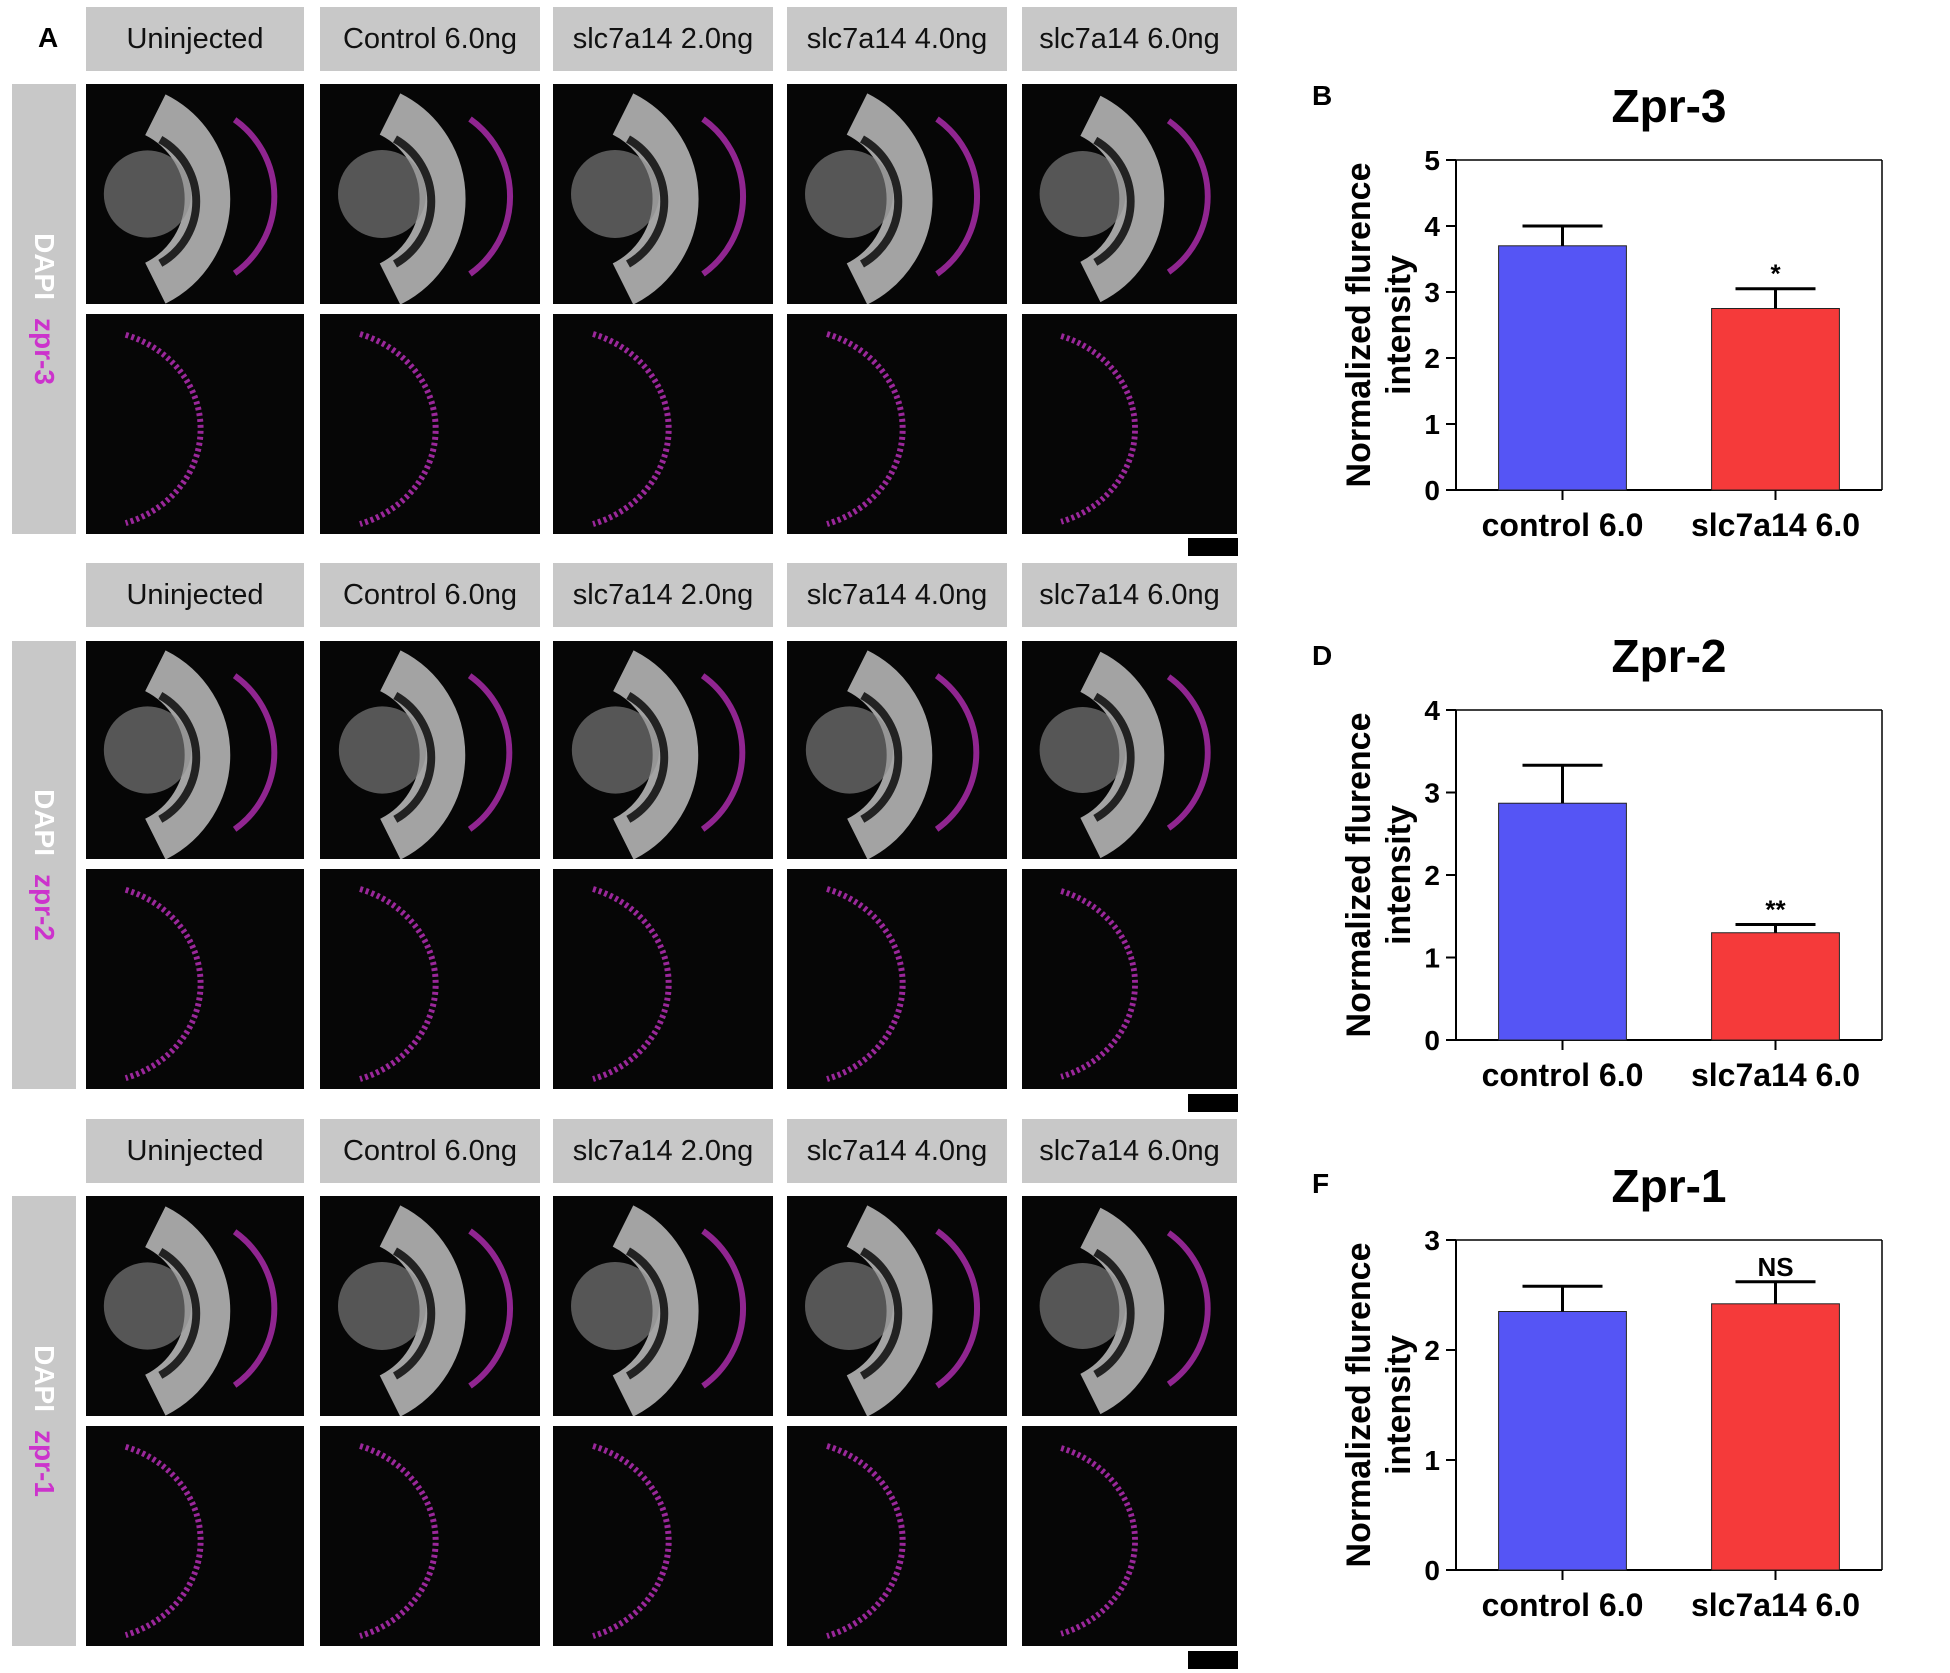 The height and width of the screenshot is (1673, 1950). Describe the element at coordinates (897, 194) in the screenshot. I see `micrograph-merge-slc4-zpr3` at that location.